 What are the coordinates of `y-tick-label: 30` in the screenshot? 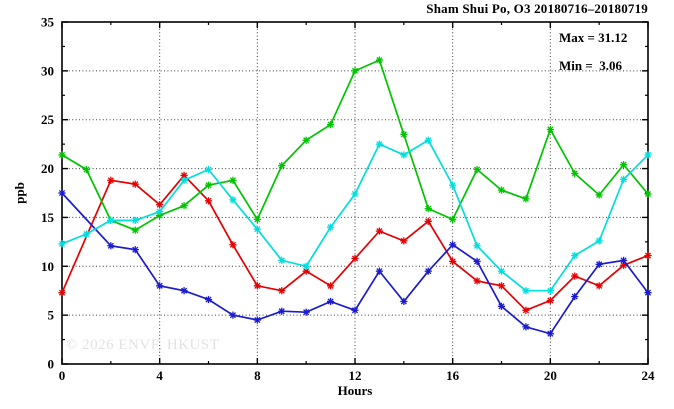 It's located at (47, 70).